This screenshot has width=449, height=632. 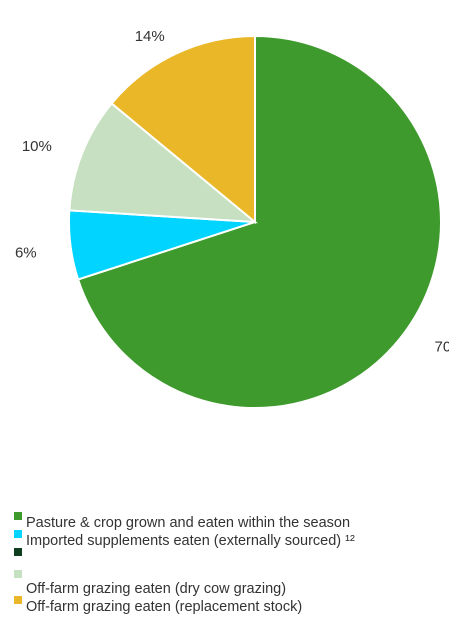 I want to click on legend-label-dry-cow-grazing: Off-farm grazing eaten (dry cow grazing), so click(x=156, y=589).